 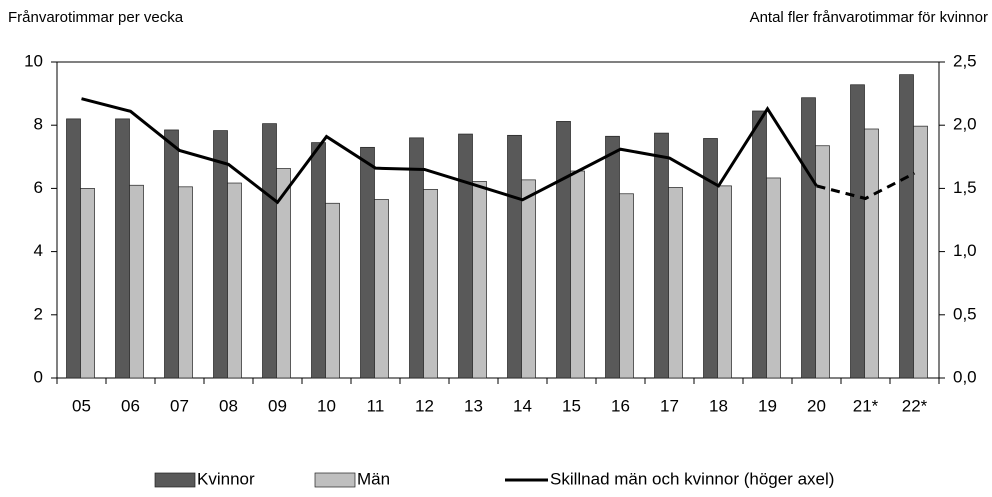 What do you see at coordinates (965, 60) in the screenshot?
I see `y2-tick-label: 2,5` at bounding box center [965, 60].